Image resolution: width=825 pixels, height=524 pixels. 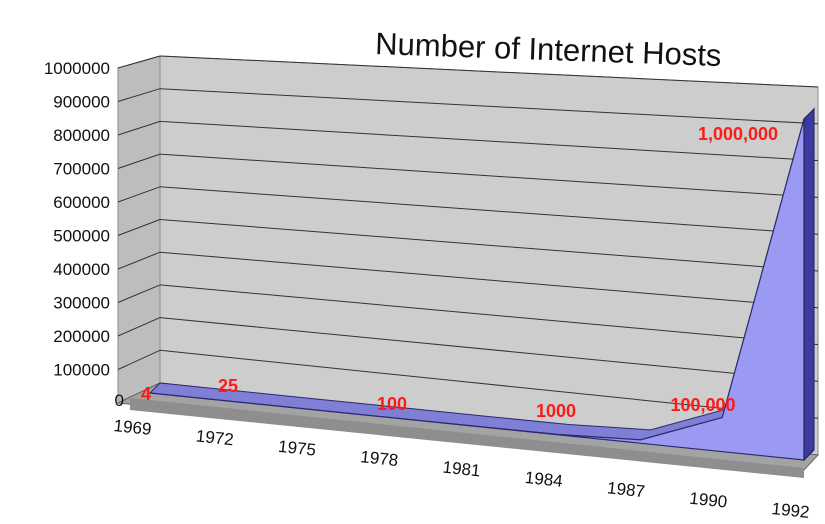 What do you see at coordinates (791, 510) in the screenshot?
I see `x-tick-label: 1992` at bounding box center [791, 510].